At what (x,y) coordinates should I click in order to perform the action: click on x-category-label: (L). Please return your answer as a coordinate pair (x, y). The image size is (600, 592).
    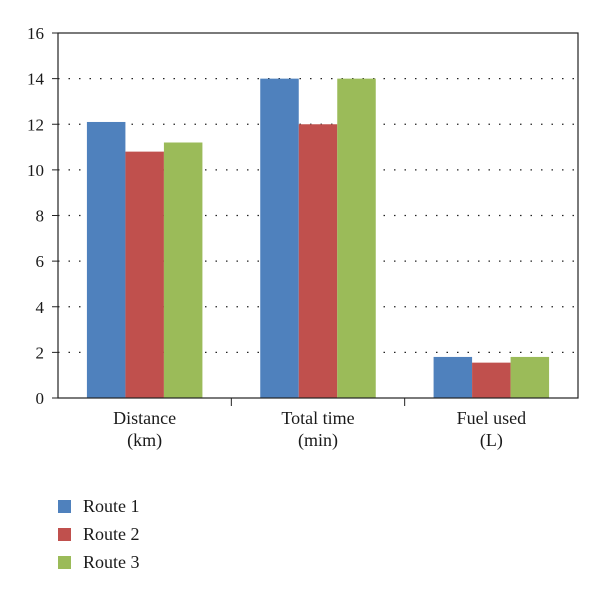
    Looking at the image, I should click on (491, 440).